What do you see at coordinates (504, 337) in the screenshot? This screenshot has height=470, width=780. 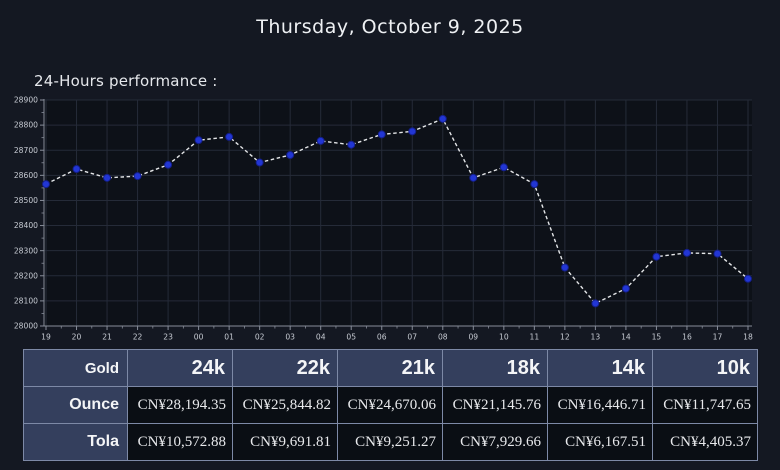 I see `svg-text: 10` at bounding box center [504, 337].